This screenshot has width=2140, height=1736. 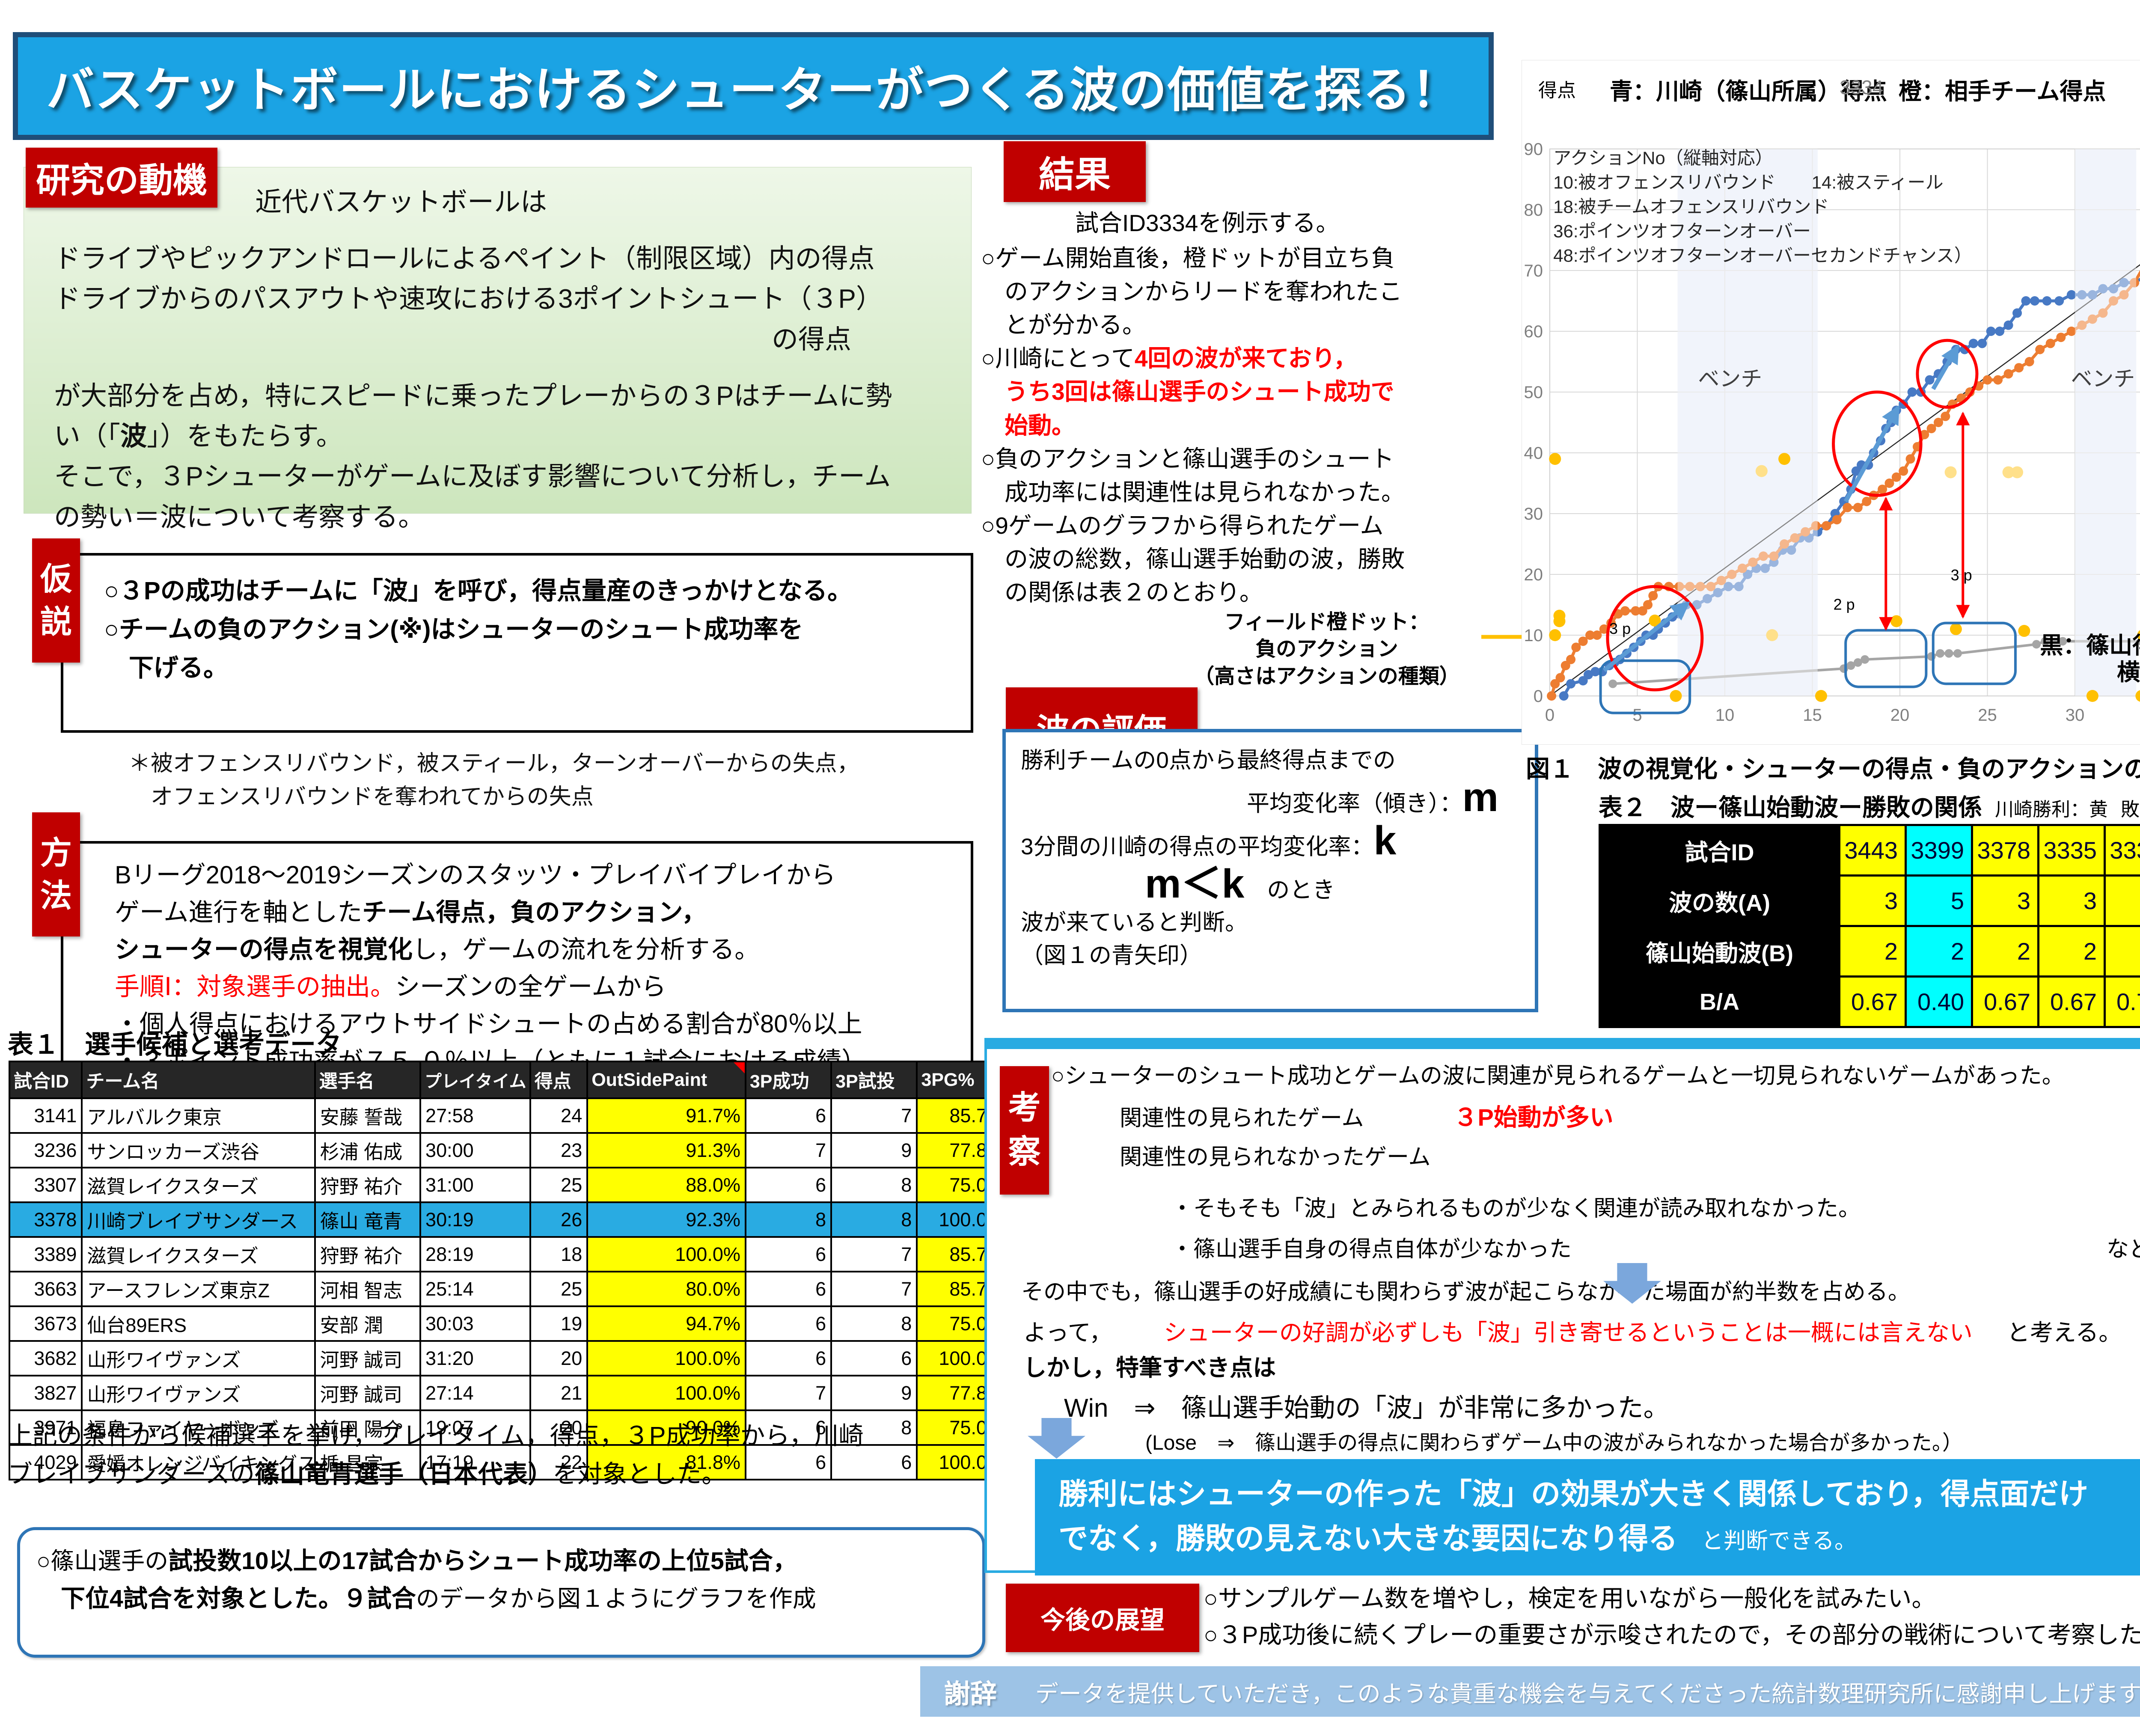 I want to click on svg-text: 5, so click(x=1637, y=716).